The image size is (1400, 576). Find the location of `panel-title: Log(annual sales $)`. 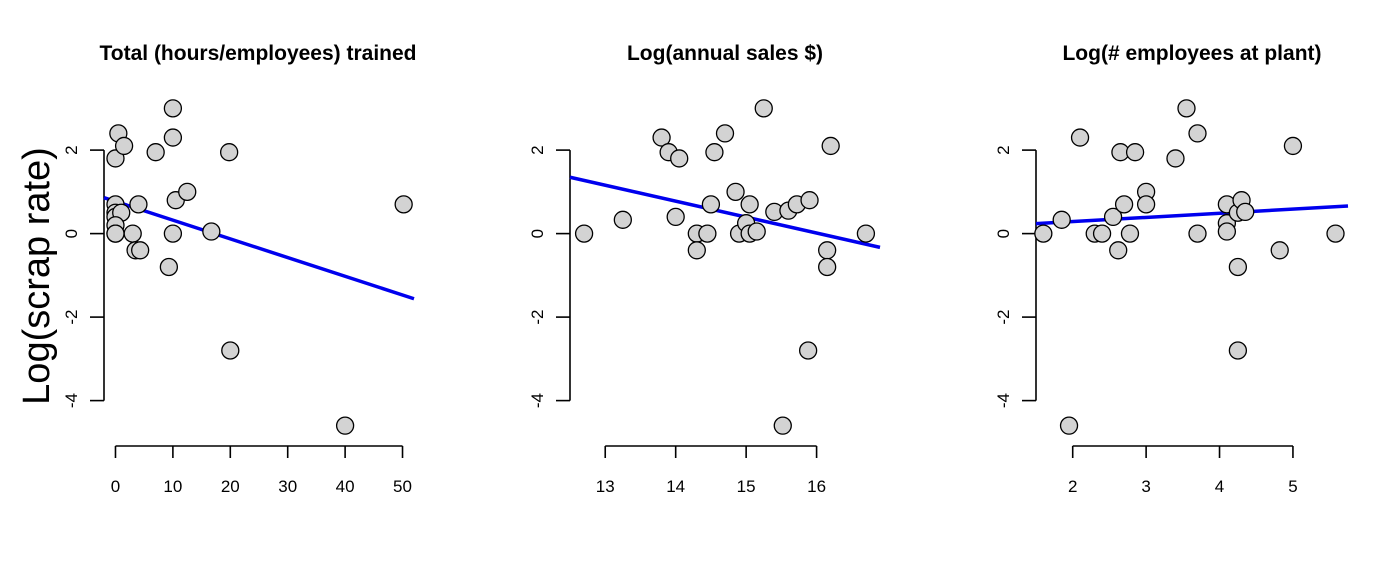

panel-title: Log(annual sales $) is located at coordinates (725, 53).